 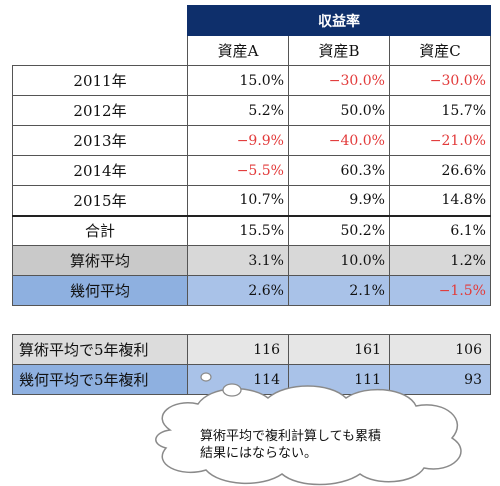 I want to click on table-row: 2015年 10.7% 9.9% 14.8%, so click(x=251, y=200).